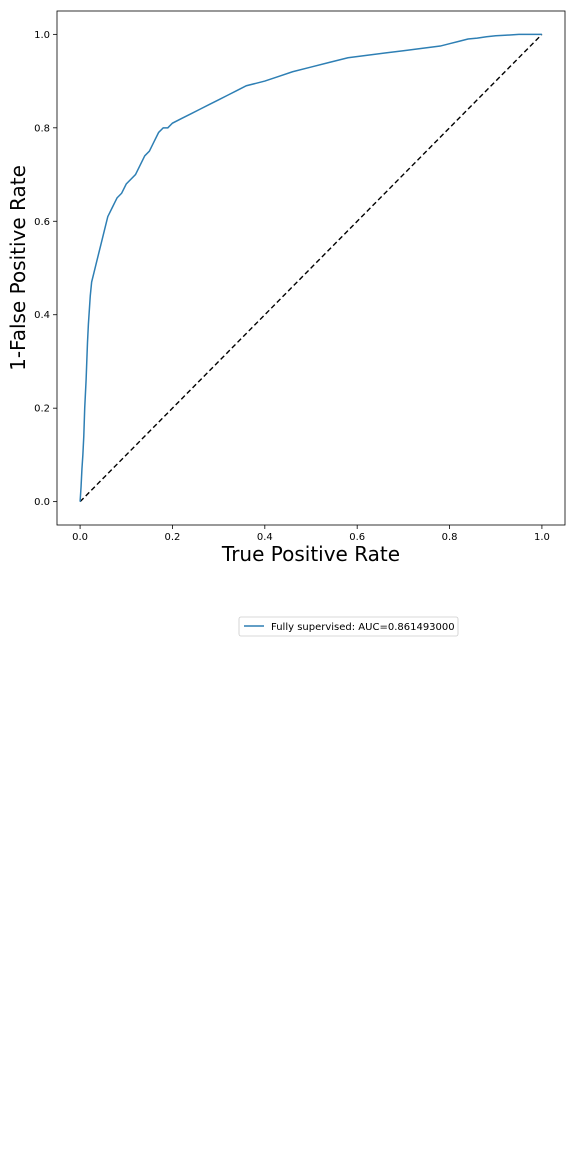 This screenshot has width=576, height=1152. Describe the element at coordinates (310, 554) in the screenshot. I see `x-axis-title: True Positive Rate` at that location.